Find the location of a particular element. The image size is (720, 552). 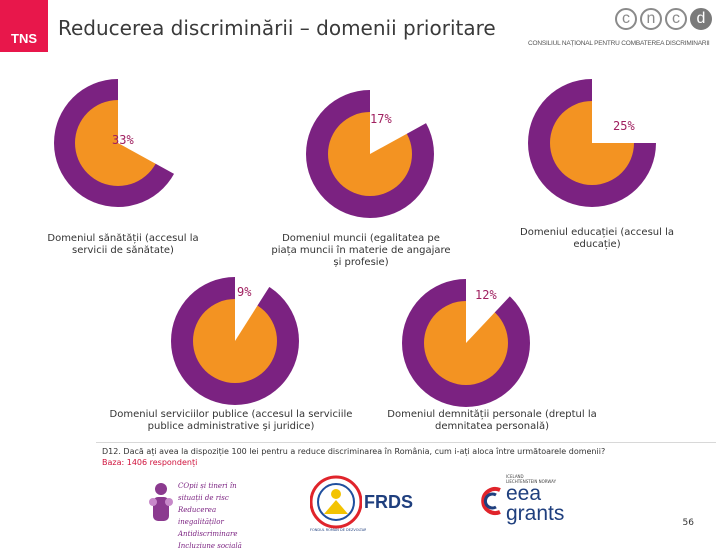

frds-emblem-icon is located at coordinates (336, 502).